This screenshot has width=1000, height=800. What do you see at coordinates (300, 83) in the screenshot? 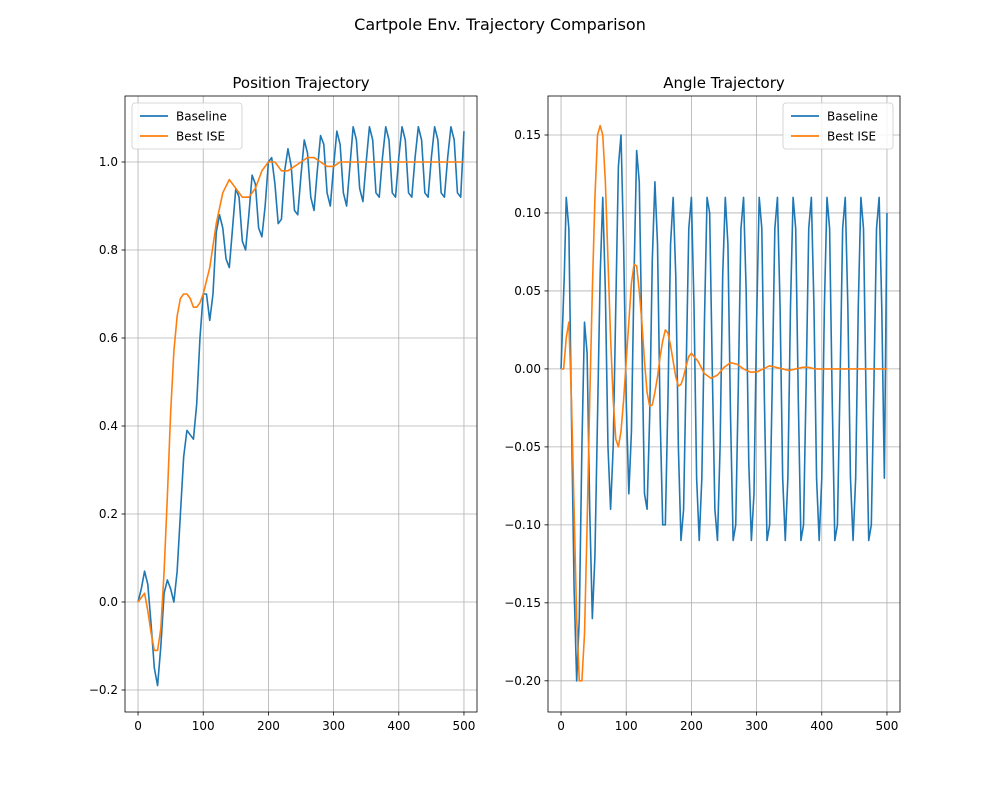
I see `position-chart-title: Position Trajectory` at bounding box center [300, 83].